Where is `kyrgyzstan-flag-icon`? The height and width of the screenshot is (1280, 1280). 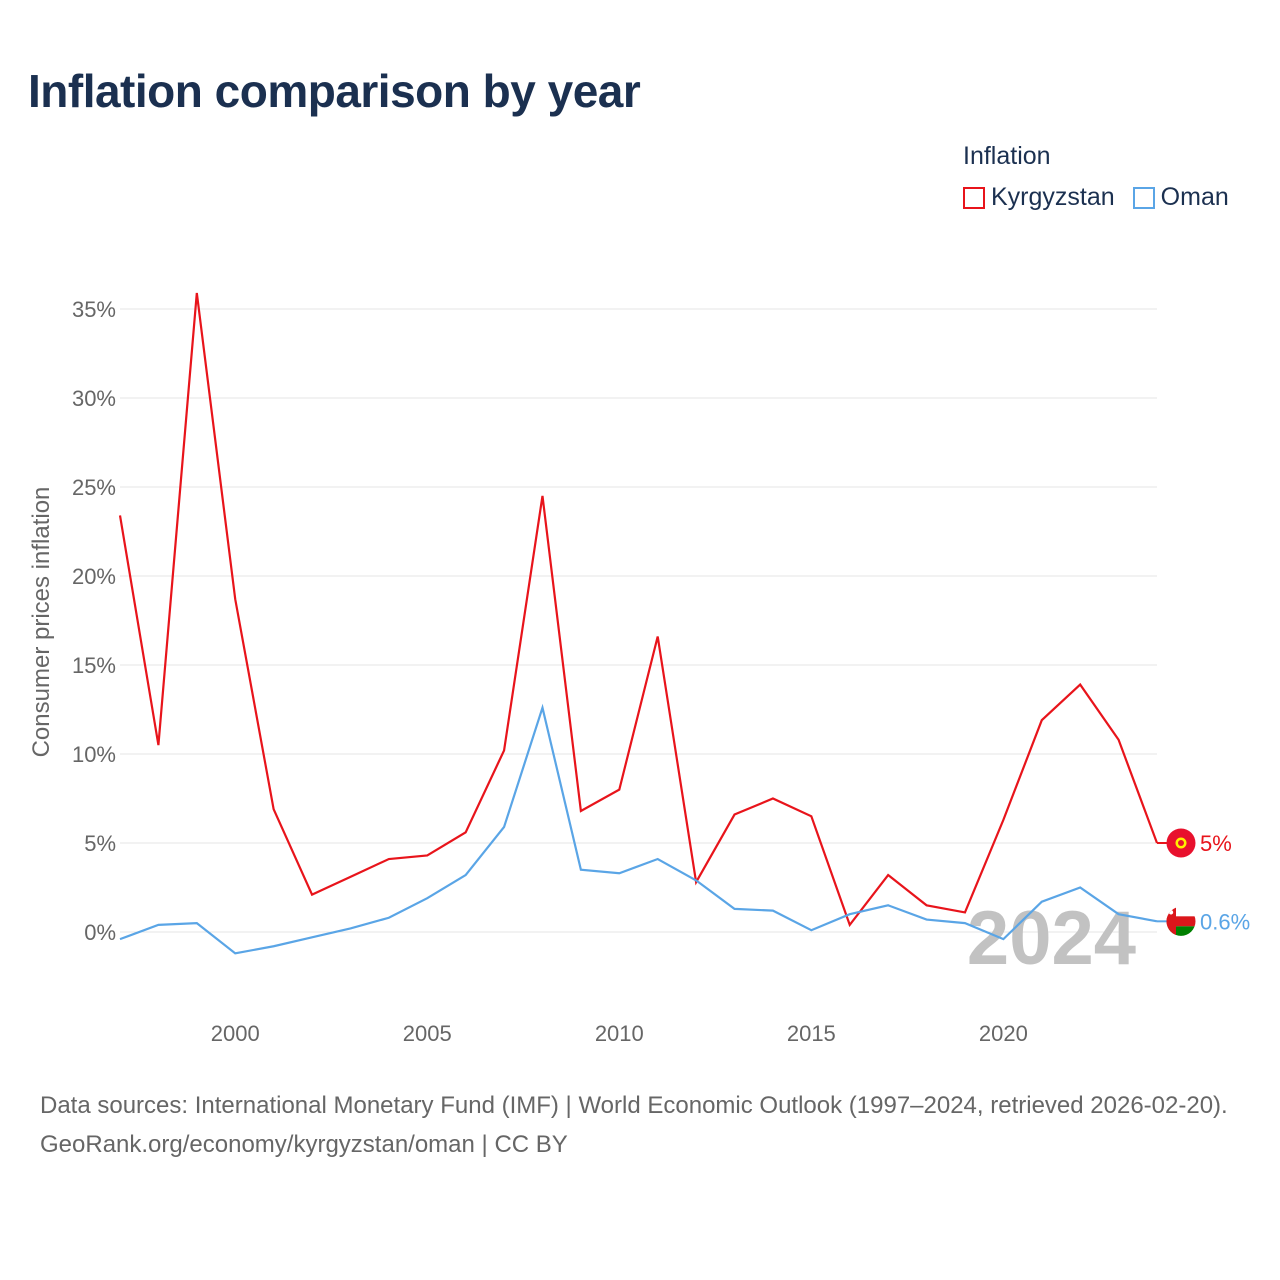
kyrgyzstan-flag-icon is located at coordinates (1181, 843).